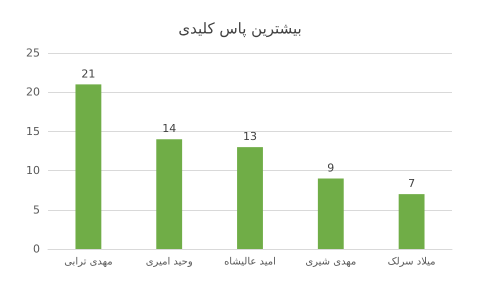 This screenshot has width=480, height=289. I want to click on data-label: 9, so click(330, 167).